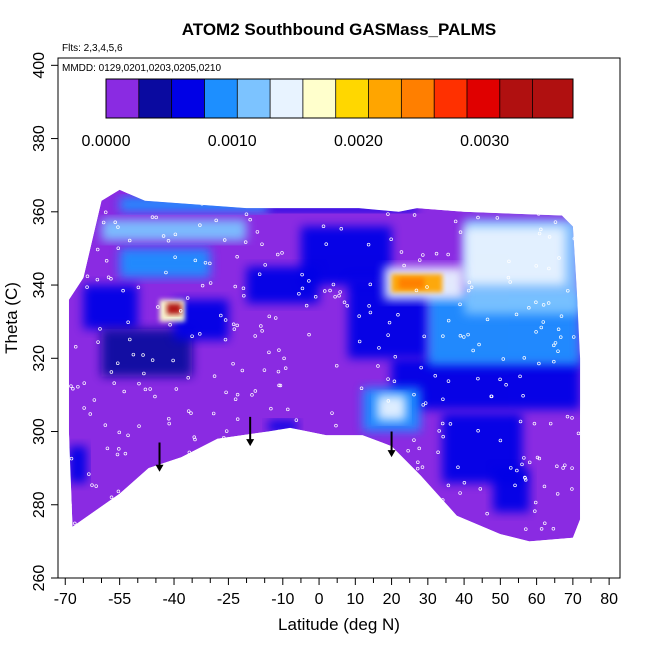 This screenshot has height=650, width=650. I want to click on colorbar-tick-label: 0.0000, so click(106, 141).